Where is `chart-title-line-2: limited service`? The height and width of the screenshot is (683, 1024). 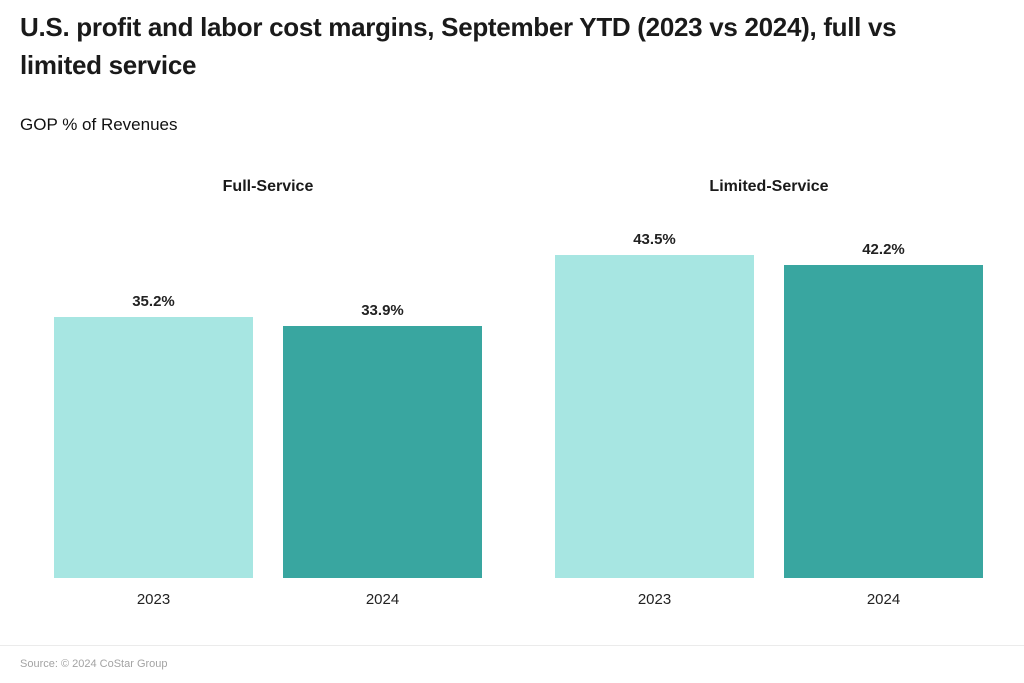
chart-title-line-2: limited service is located at coordinates (108, 65).